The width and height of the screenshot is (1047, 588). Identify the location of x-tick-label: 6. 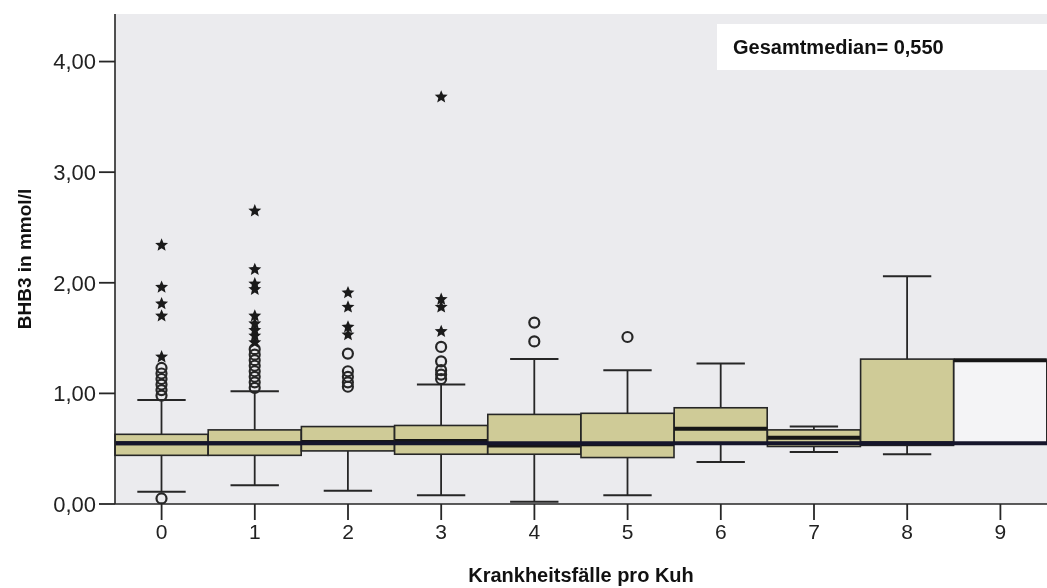
(720, 531).